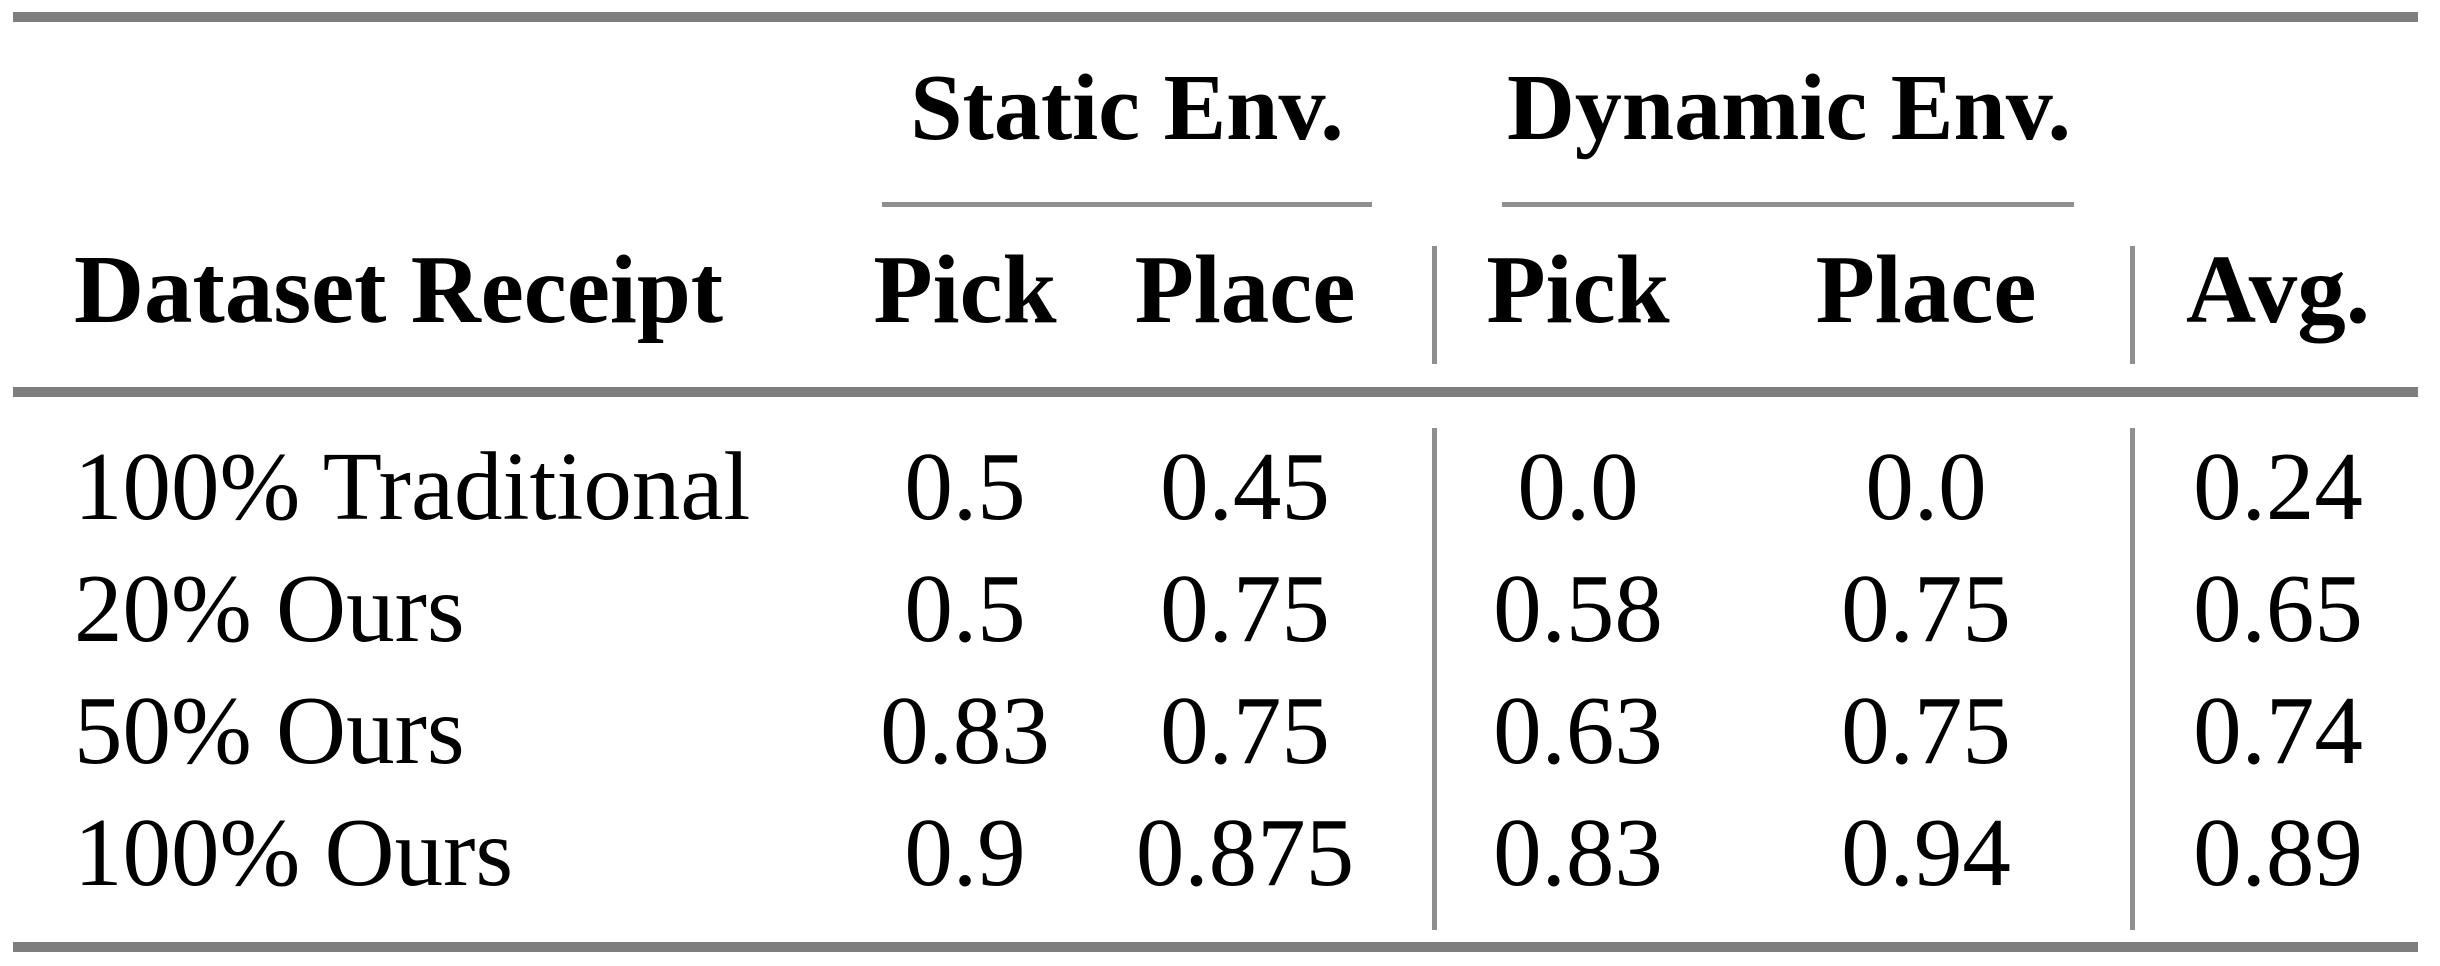 The image size is (2440, 966). What do you see at coordinates (1215, 947) in the screenshot?
I see `bottom-rule` at bounding box center [1215, 947].